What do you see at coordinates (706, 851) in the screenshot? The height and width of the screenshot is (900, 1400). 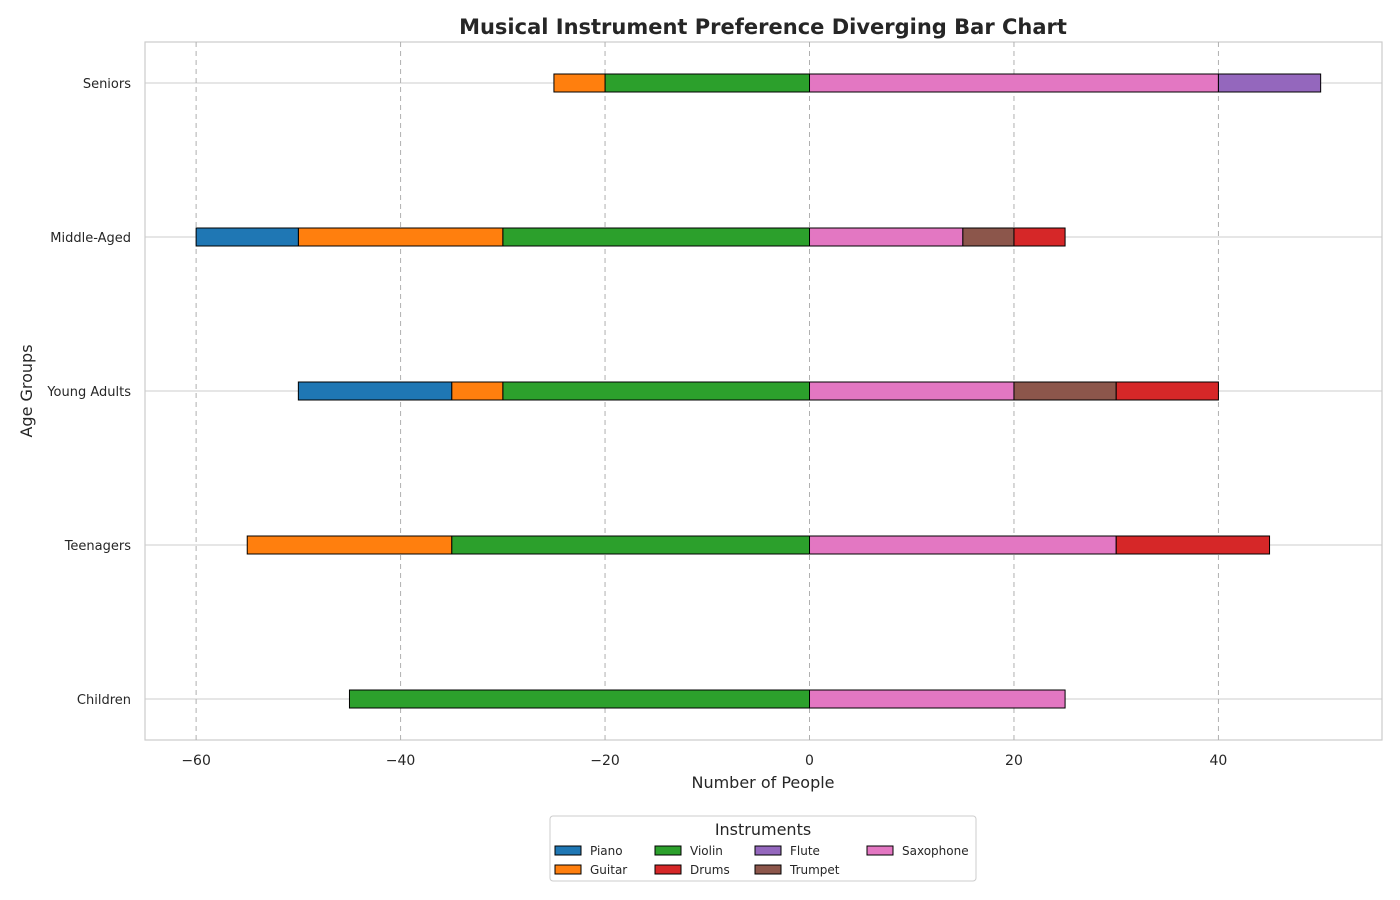 I see `legend-label-violin: Violin` at bounding box center [706, 851].